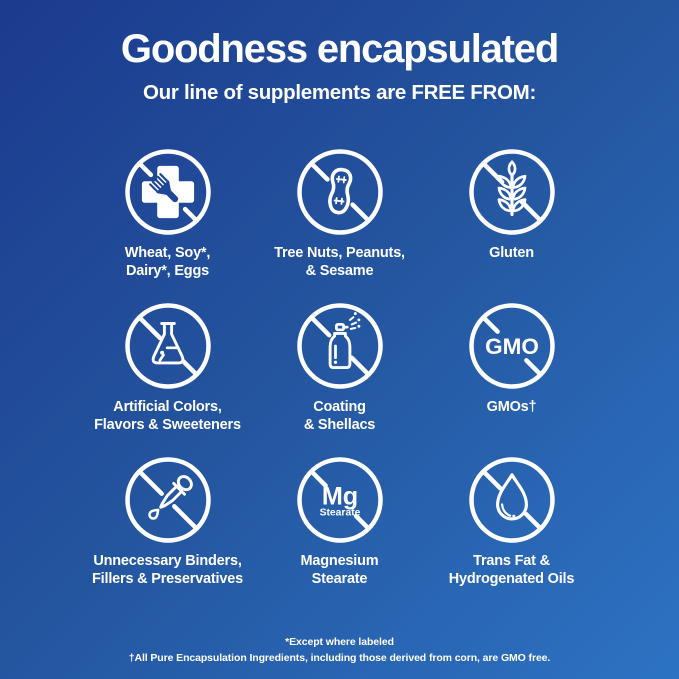 This screenshot has width=679, height=679. I want to click on no-dropper-icon, so click(167, 500).